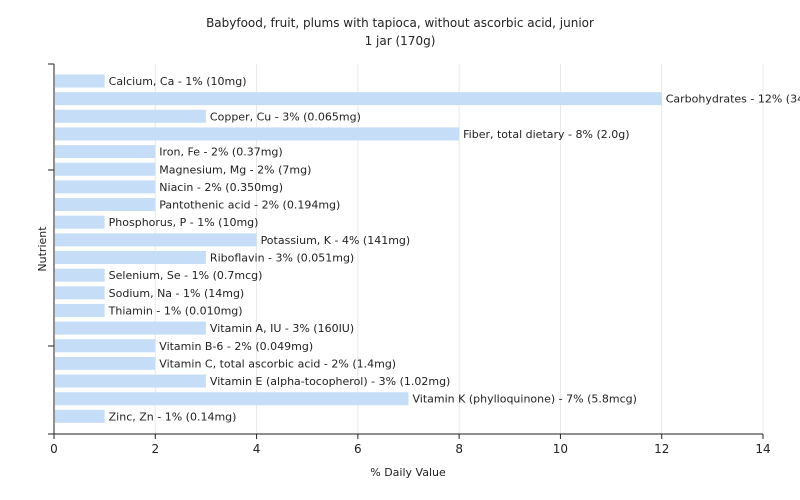  Describe the element at coordinates (525, 399) in the screenshot. I see `bar-label: Vitamin K (phylloquinone) - 7% (5.8mcg)` at that location.